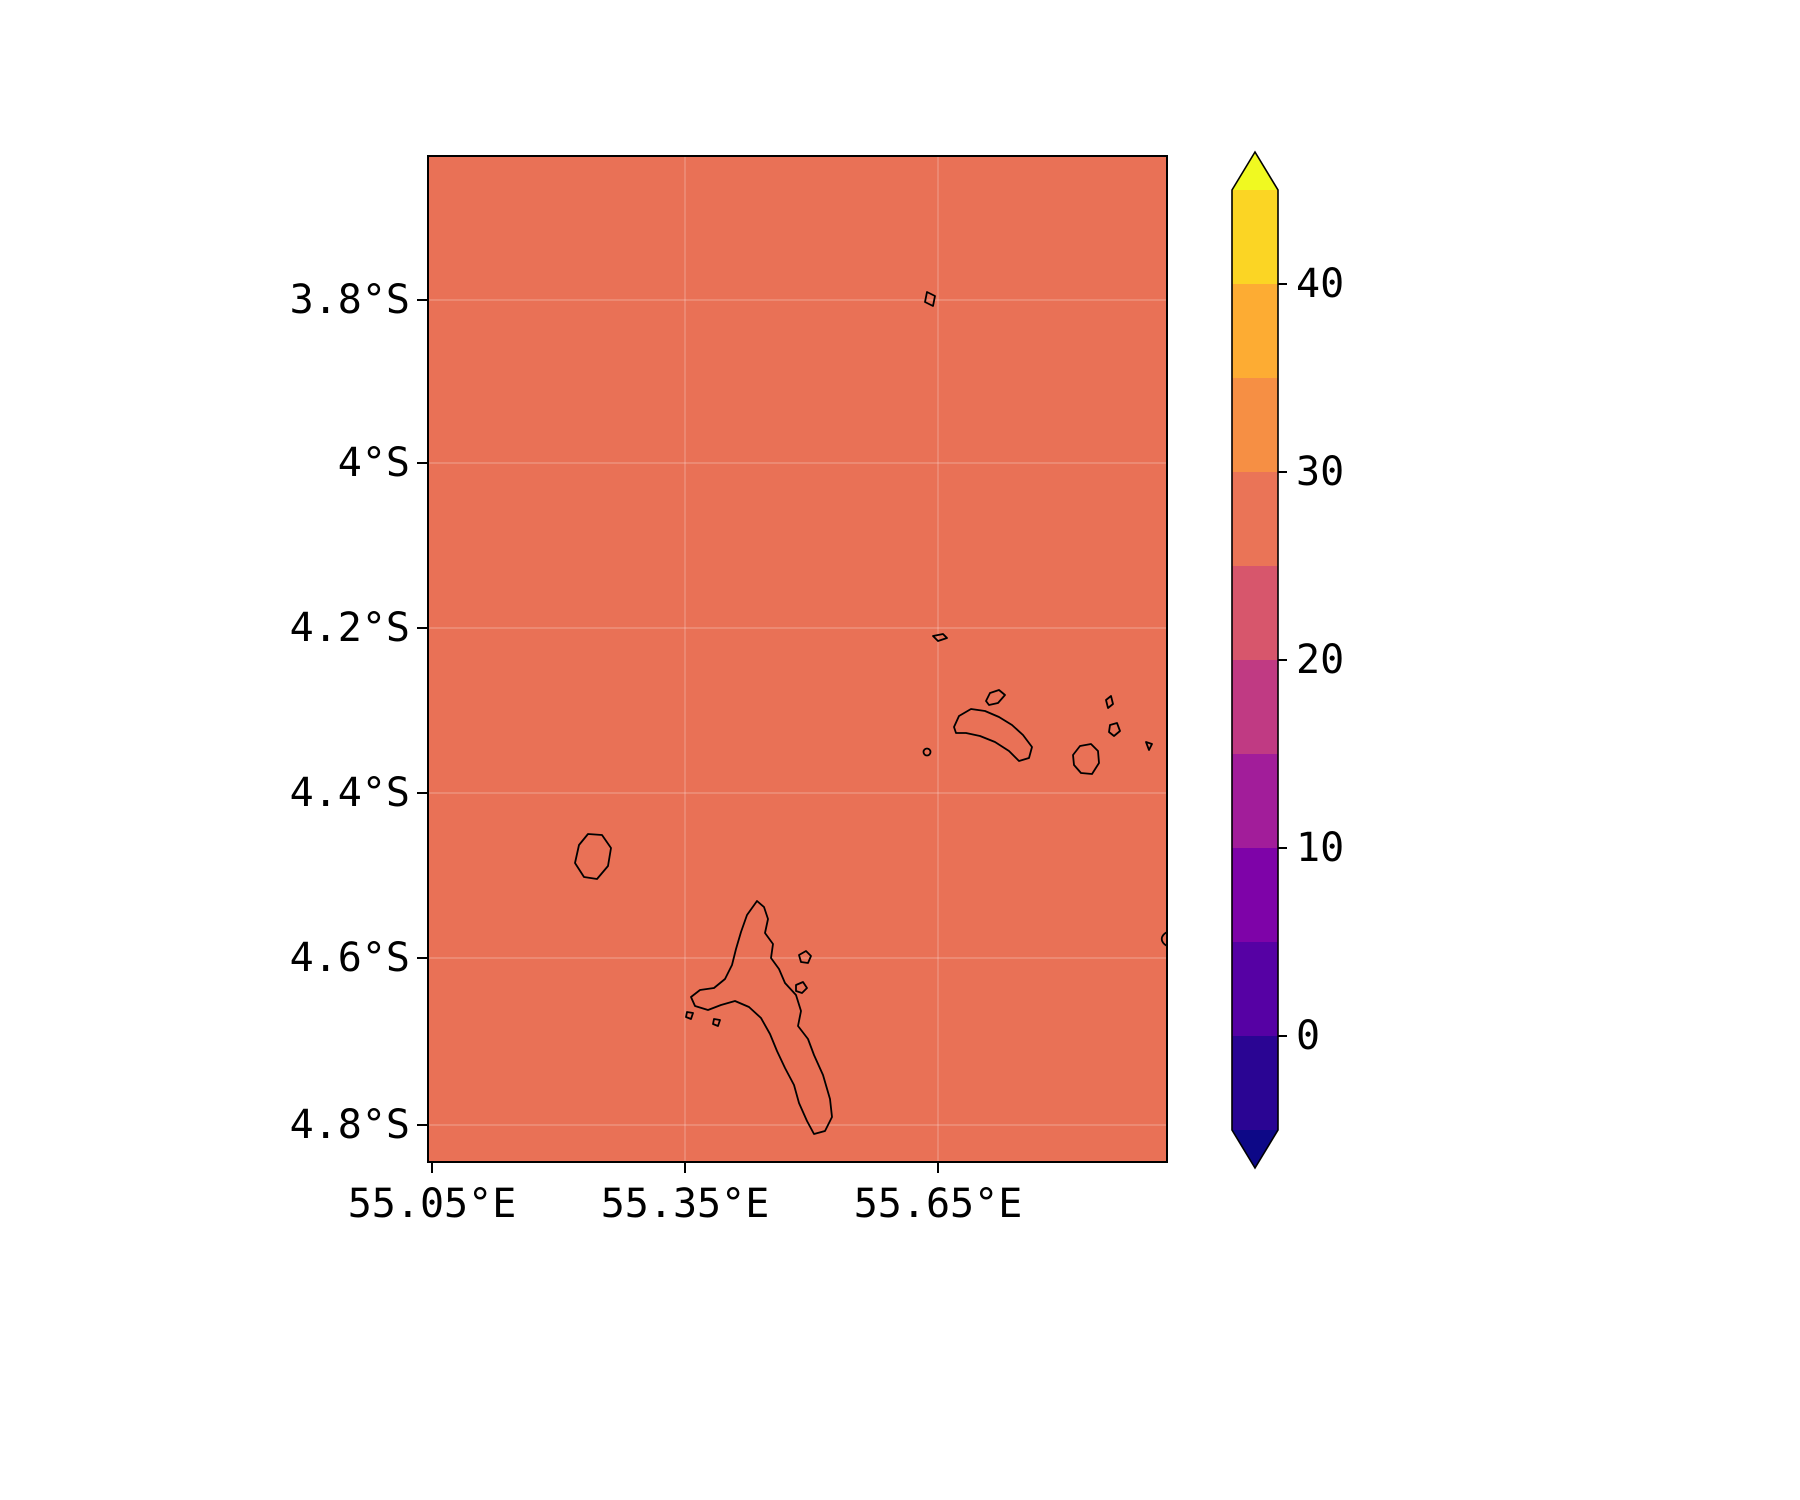  What do you see at coordinates (432, 1204) in the screenshot?
I see `x-tick-label: 55.05°E` at bounding box center [432, 1204].